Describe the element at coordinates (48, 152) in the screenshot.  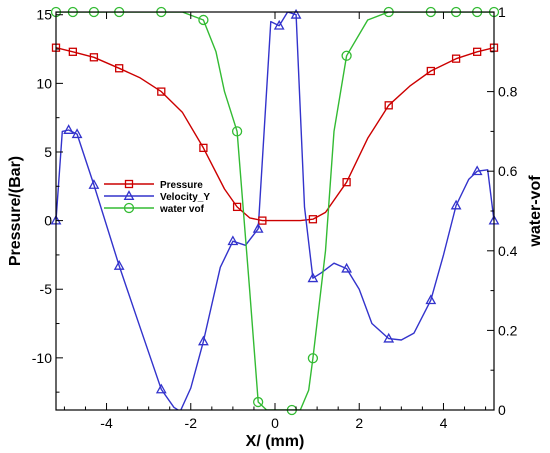
I see `y-tick-label: 5` at that location.